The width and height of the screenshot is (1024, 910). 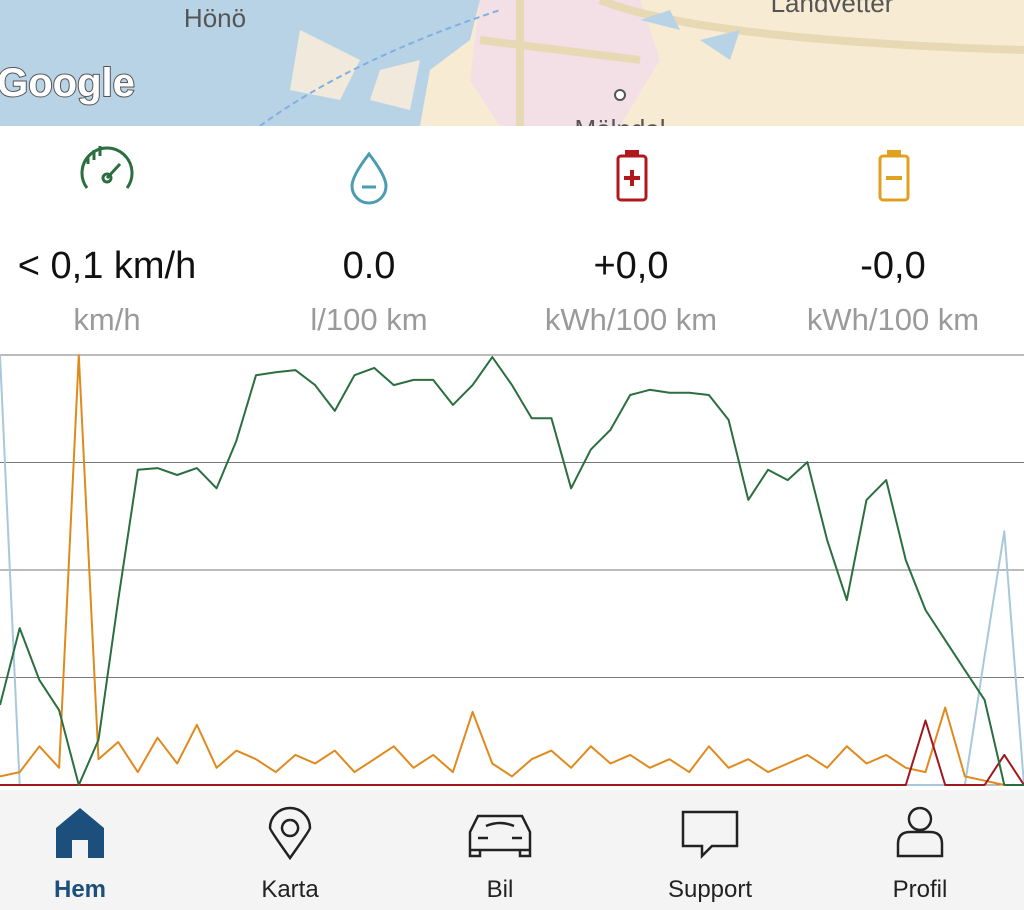 What do you see at coordinates (369, 319) in the screenshot?
I see `stat-unit: l/100 km` at bounding box center [369, 319].